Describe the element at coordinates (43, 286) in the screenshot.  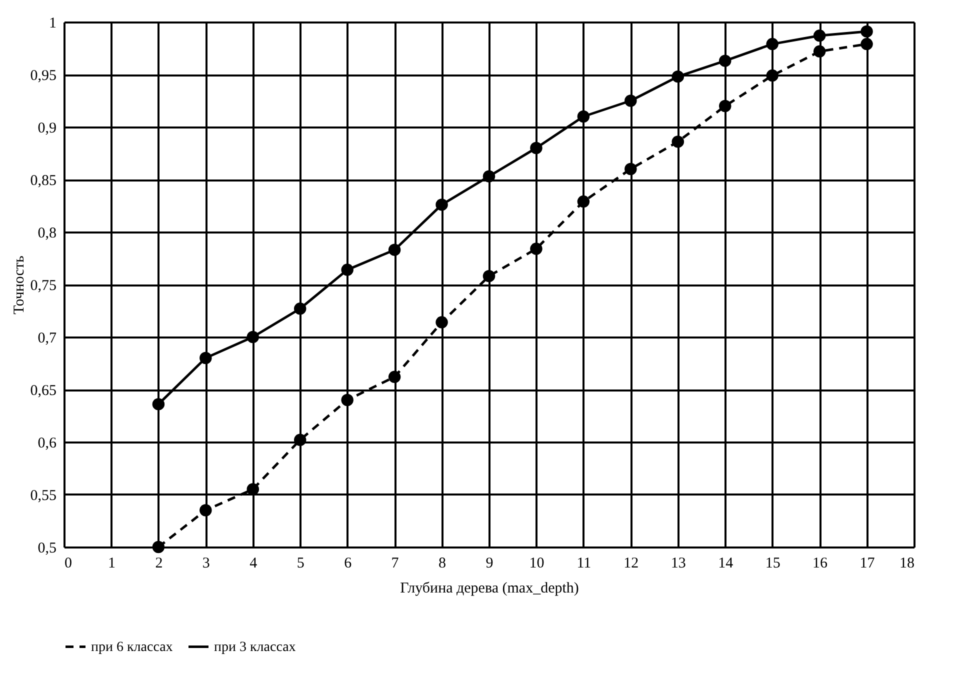
I see `y-tick-label: 0,75` at that location.